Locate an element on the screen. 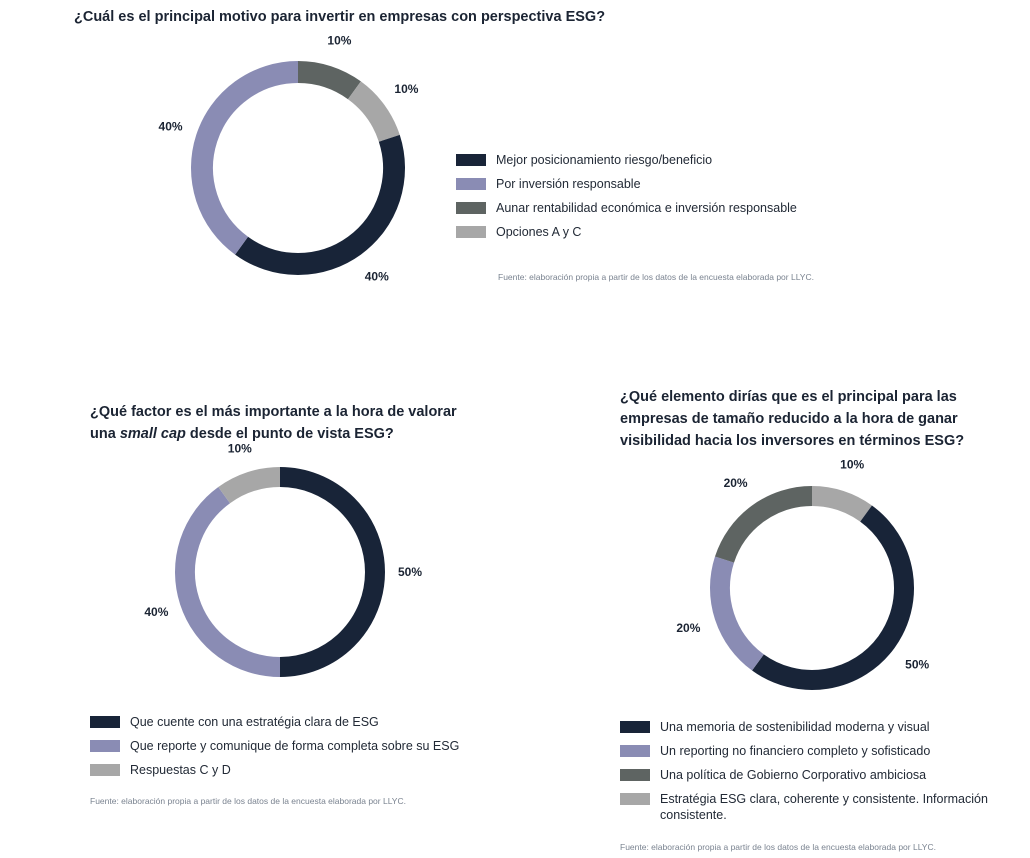  chart-1-label-por-inversion-responsable: 40% is located at coordinates (171, 127).